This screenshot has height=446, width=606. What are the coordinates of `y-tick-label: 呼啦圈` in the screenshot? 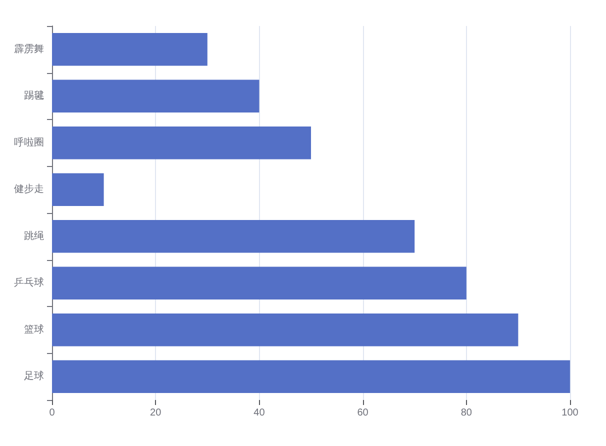 It's located at (29, 142).